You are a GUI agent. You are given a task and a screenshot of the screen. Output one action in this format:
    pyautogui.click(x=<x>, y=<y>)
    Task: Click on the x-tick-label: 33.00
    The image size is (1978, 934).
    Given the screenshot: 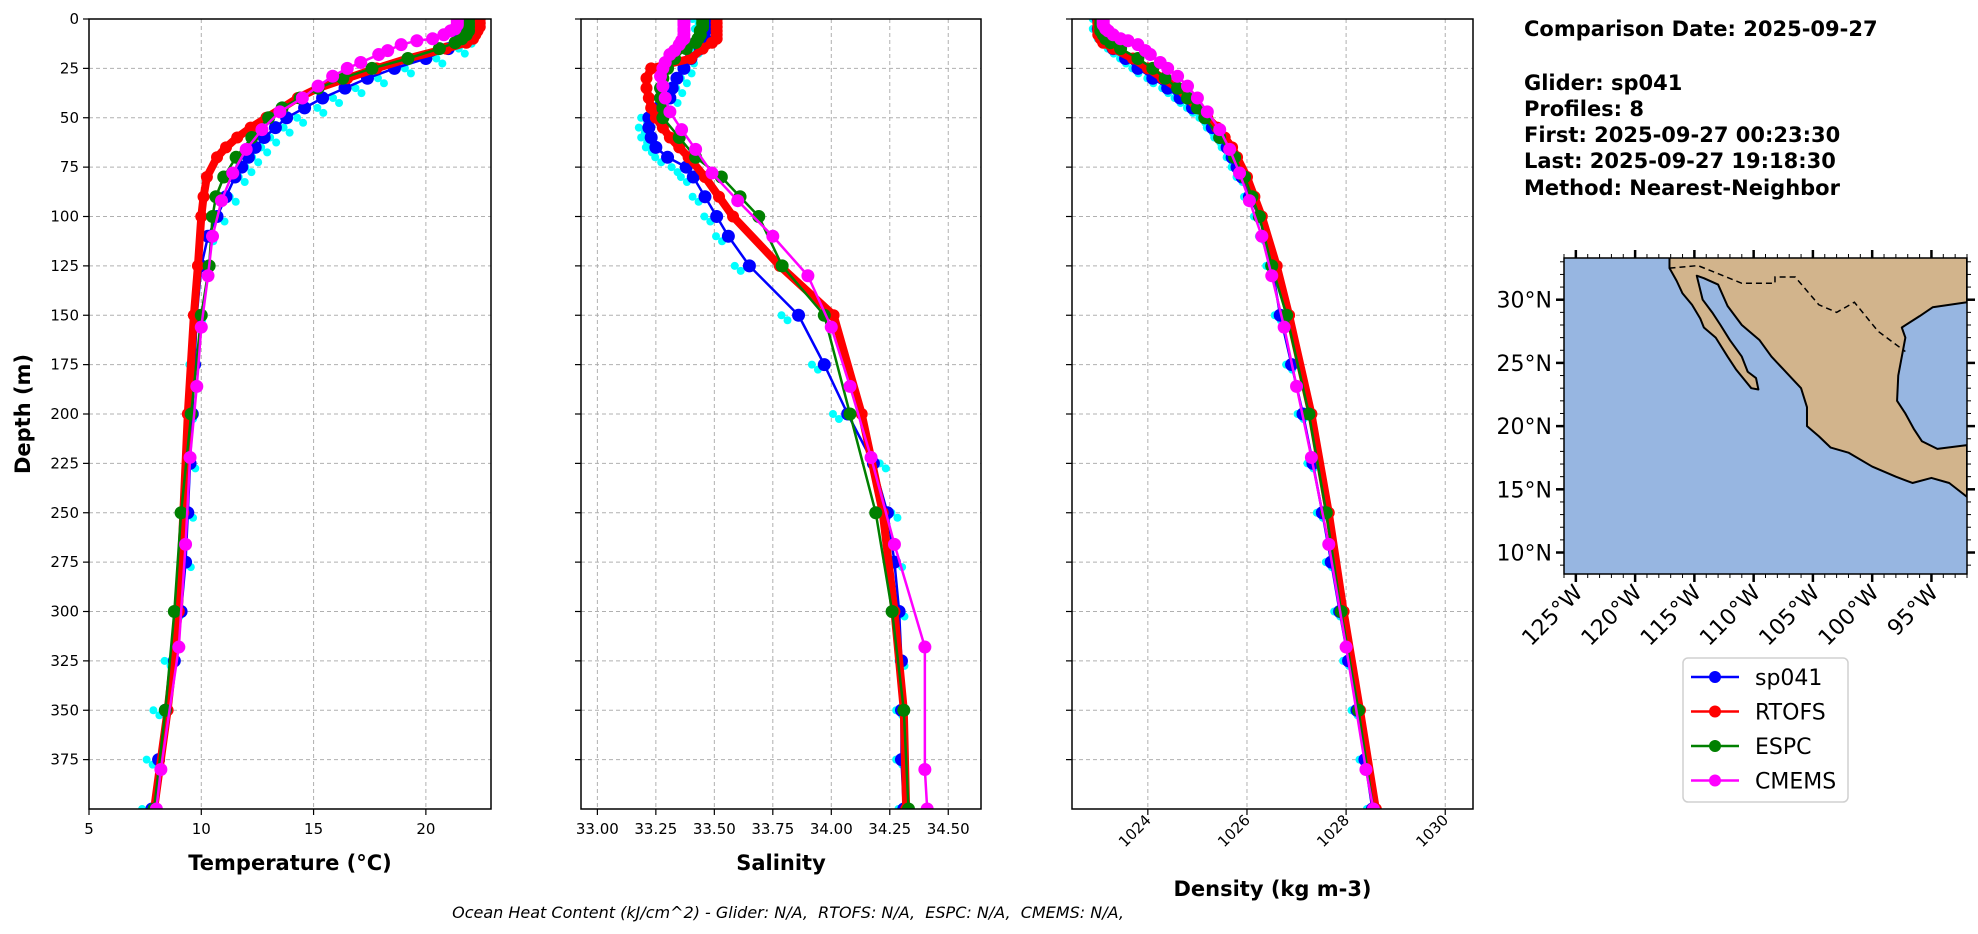 What is the action you would take?
    pyautogui.click(x=597, y=829)
    